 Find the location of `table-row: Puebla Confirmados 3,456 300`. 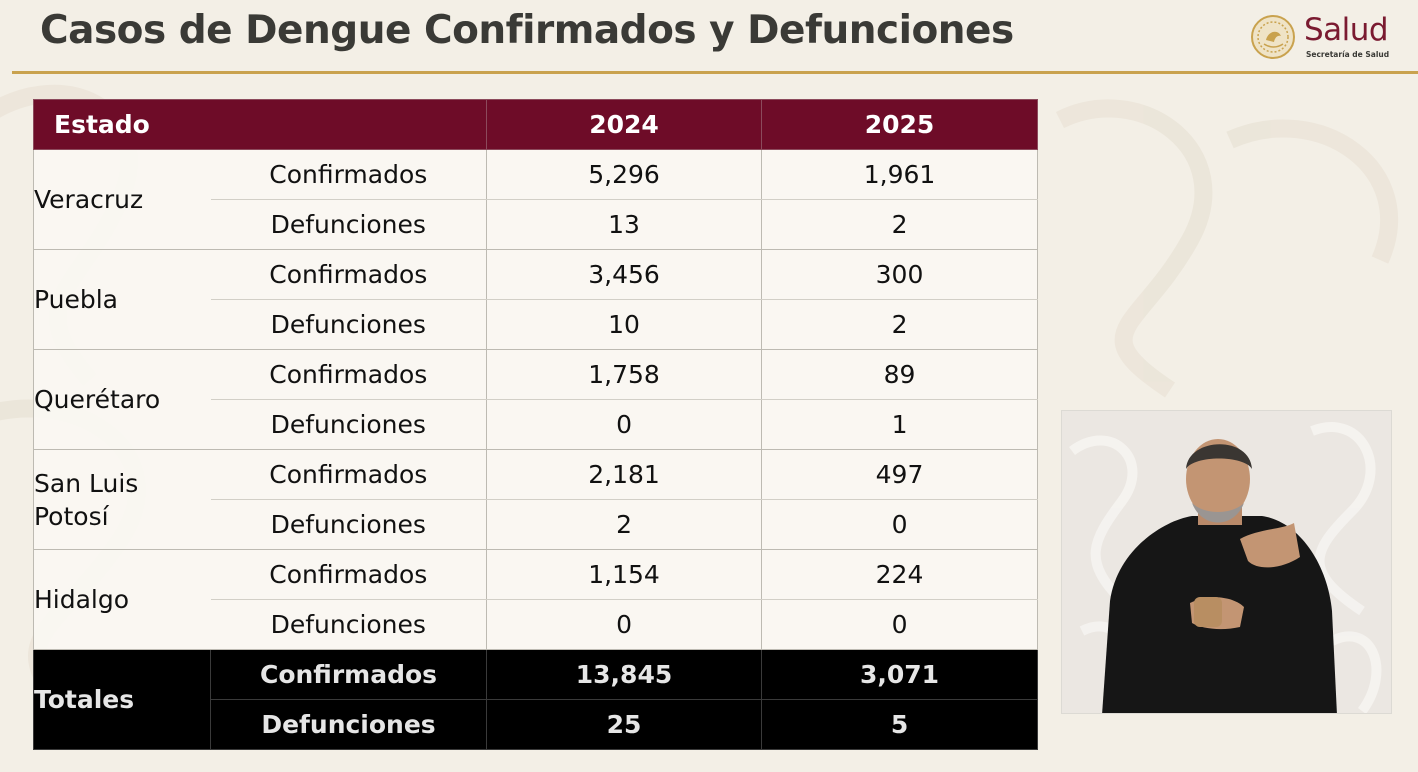

table-row: Puebla Confirmados 3,456 300 is located at coordinates (536, 299).